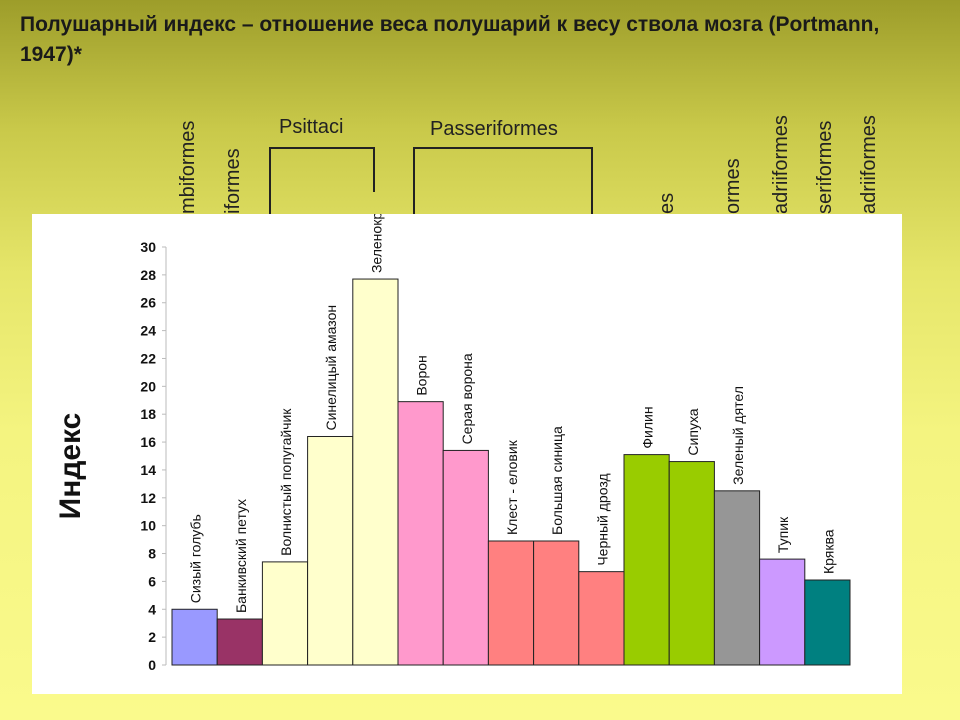 The image size is (960, 720). What do you see at coordinates (557, 480) in the screenshot?
I see `bar-label: Большая синица` at bounding box center [557, 480].